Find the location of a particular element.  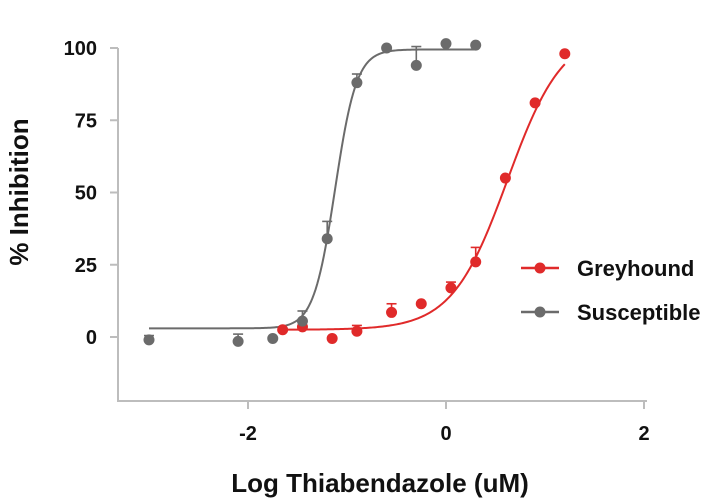

y-tick-label: 100 is located at coordinates (80, 49).